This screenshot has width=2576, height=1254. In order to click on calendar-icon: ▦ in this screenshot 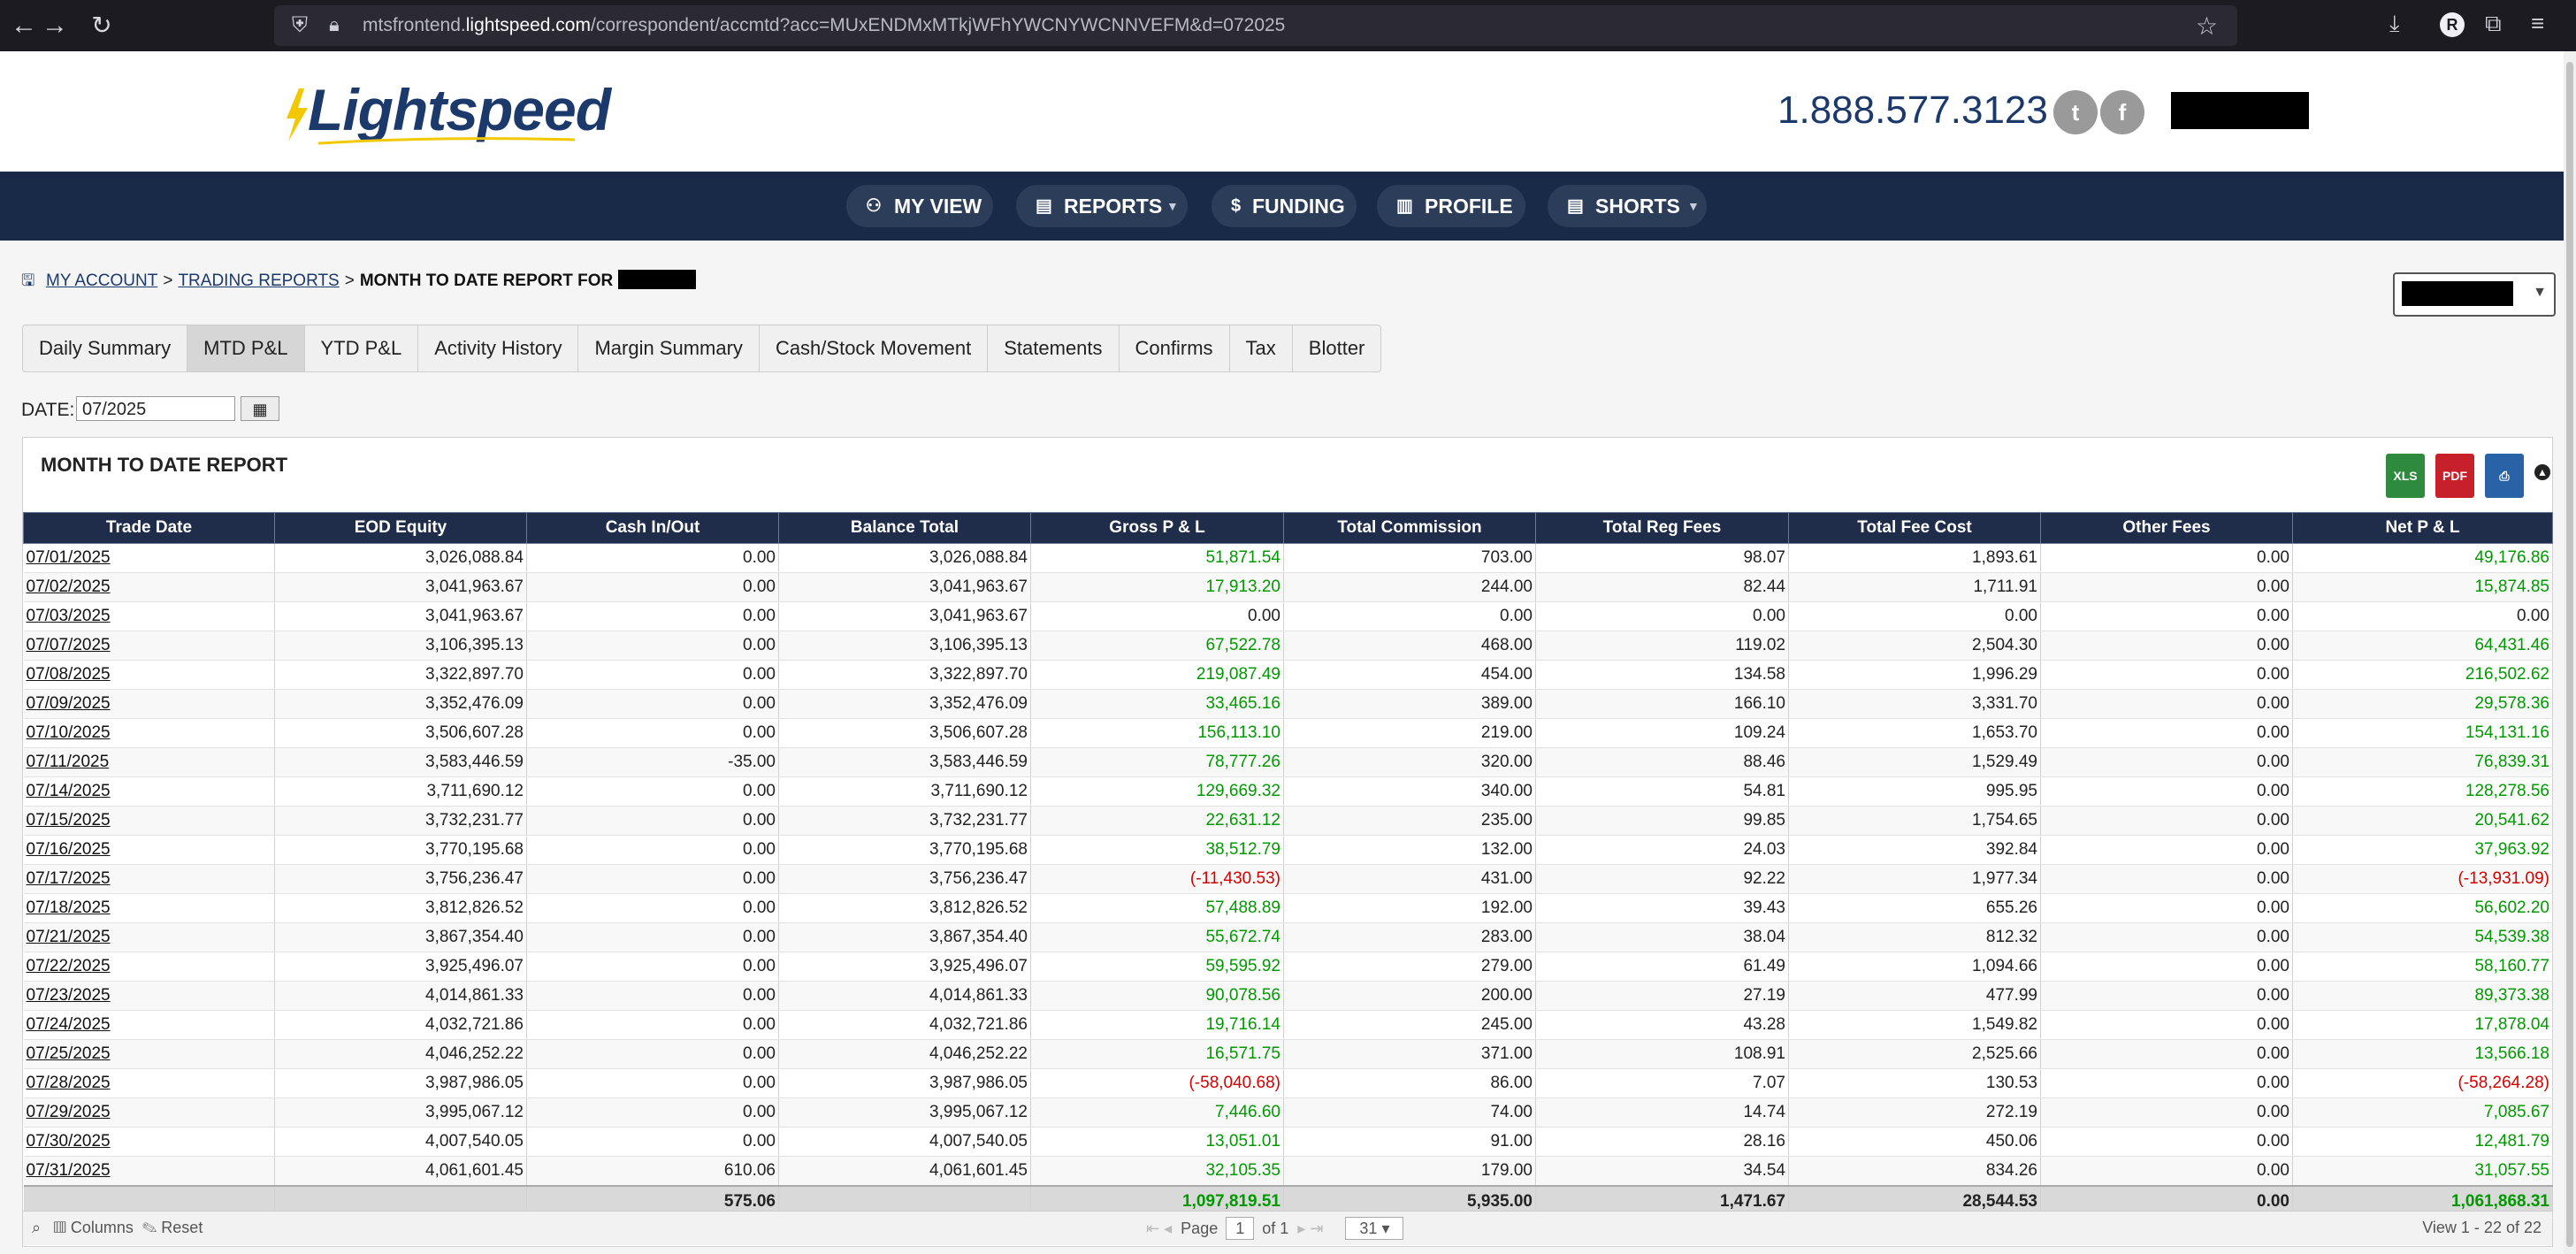, I will do `click(260, 408)`.